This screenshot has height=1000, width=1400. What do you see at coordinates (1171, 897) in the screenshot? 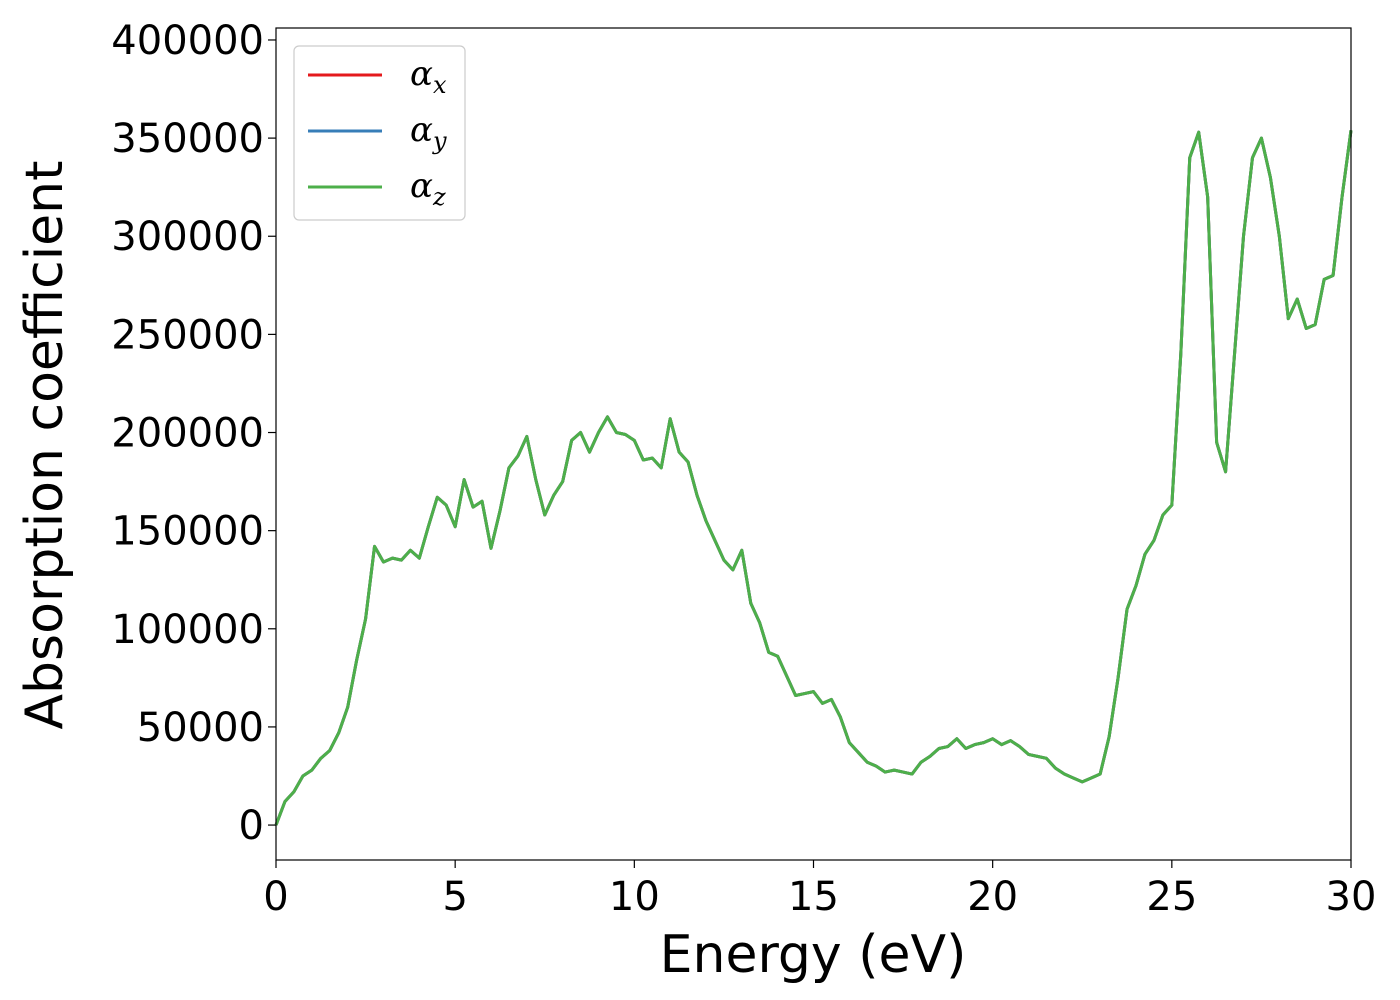
I see `x-tick-label: 25` at bounding box center [1171, 897].